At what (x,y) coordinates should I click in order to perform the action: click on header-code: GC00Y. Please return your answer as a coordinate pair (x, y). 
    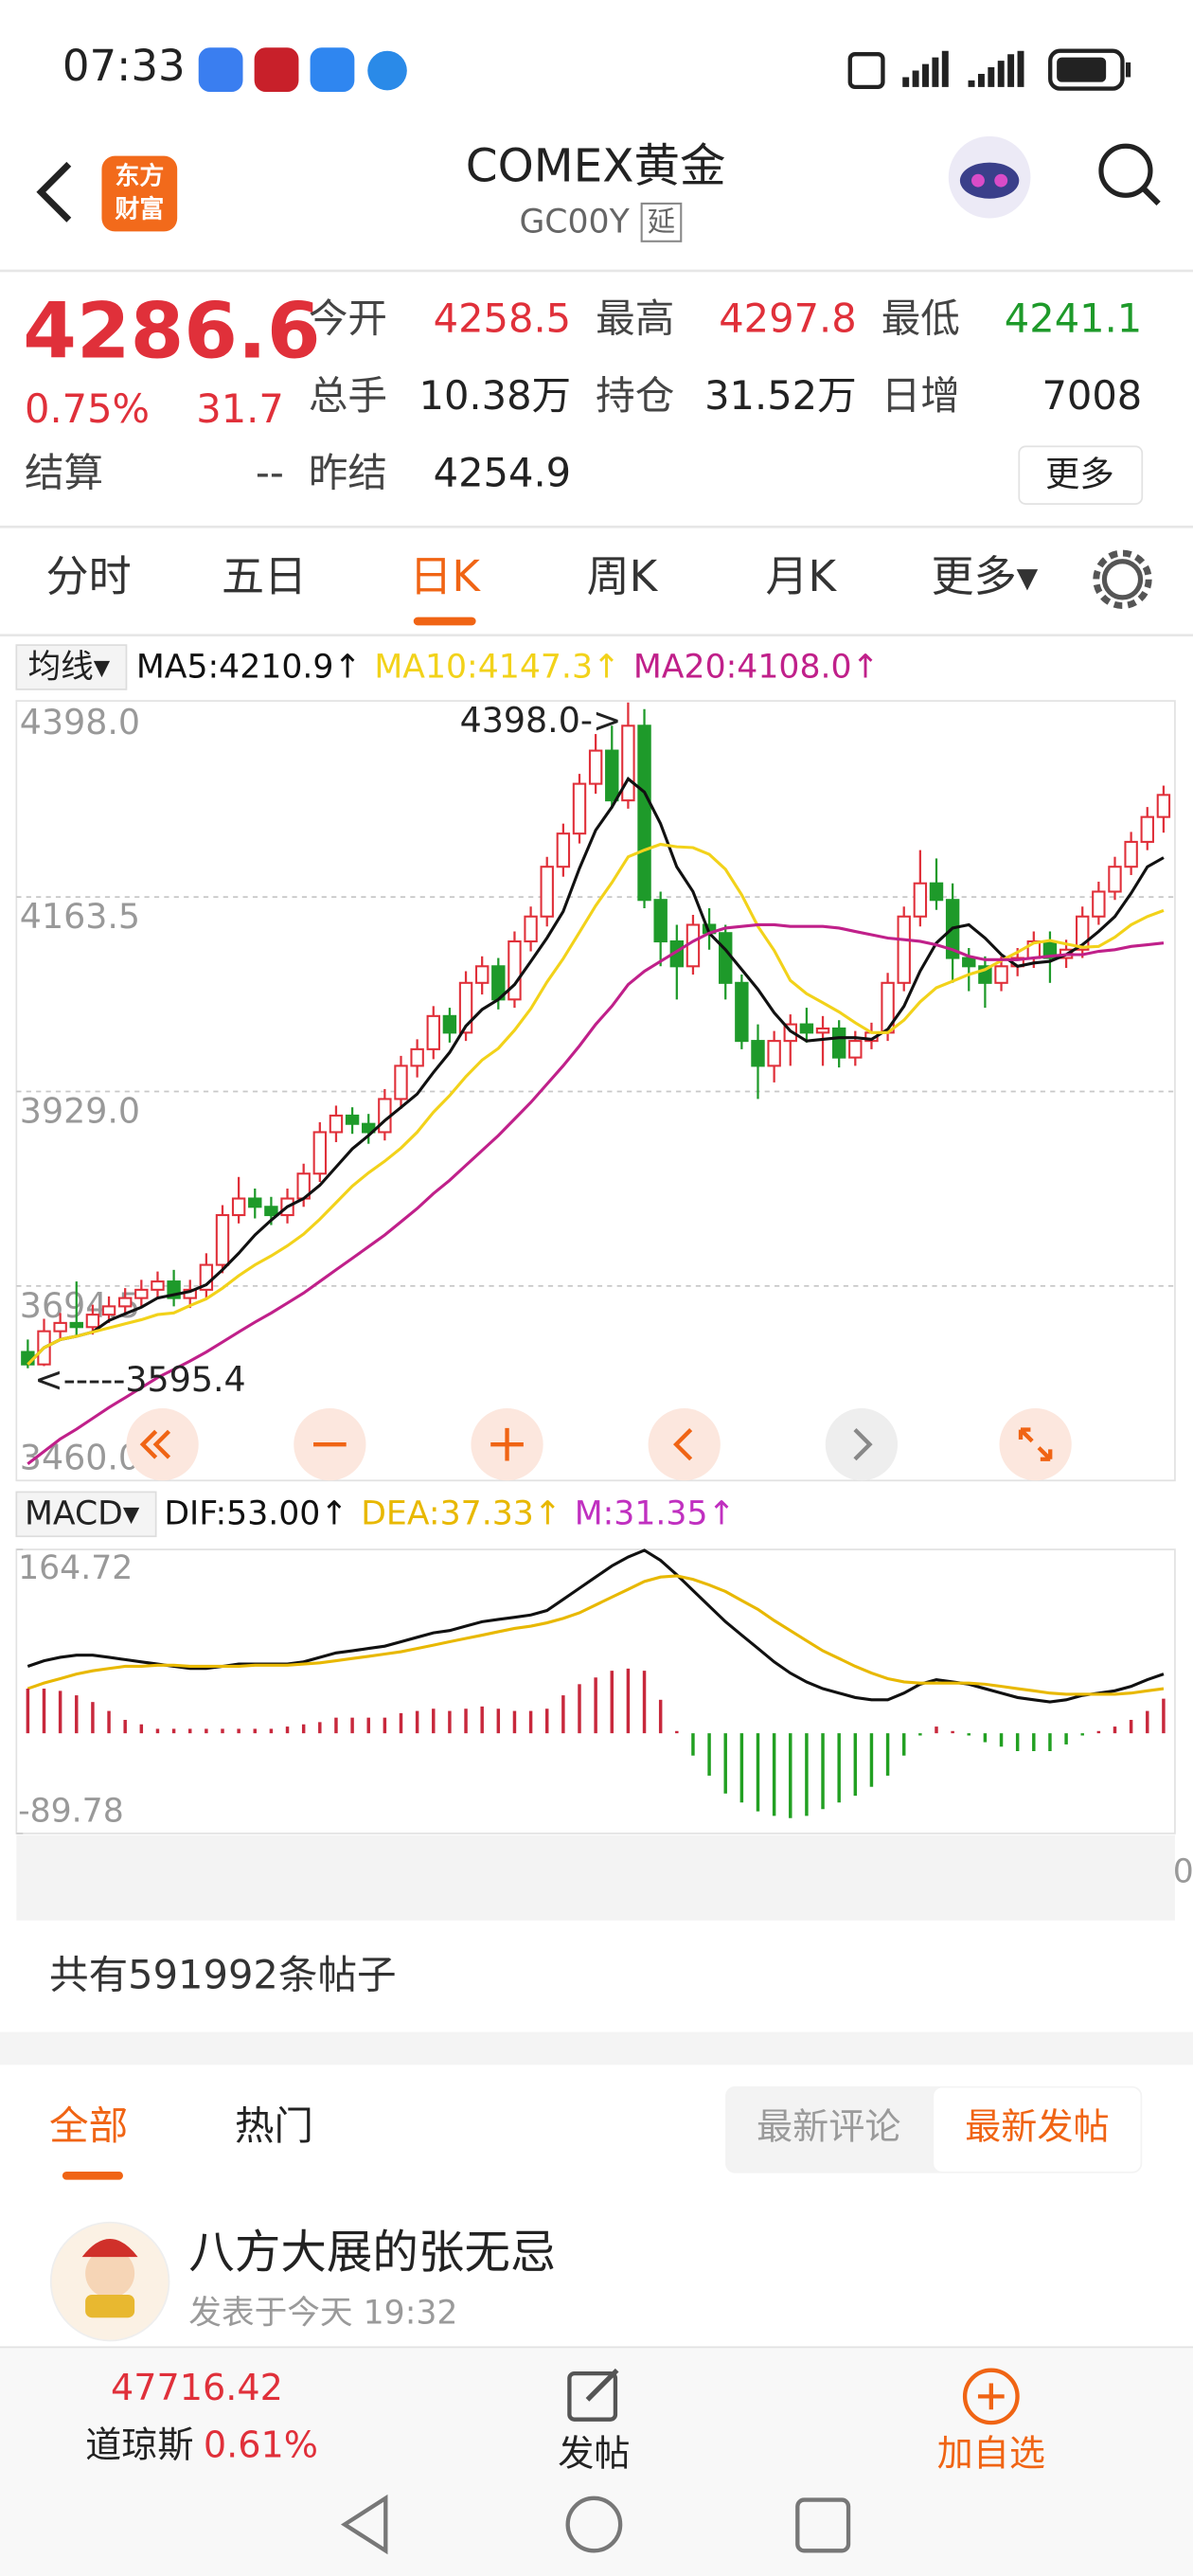
    Looking at the image, I should click on (574, 223).